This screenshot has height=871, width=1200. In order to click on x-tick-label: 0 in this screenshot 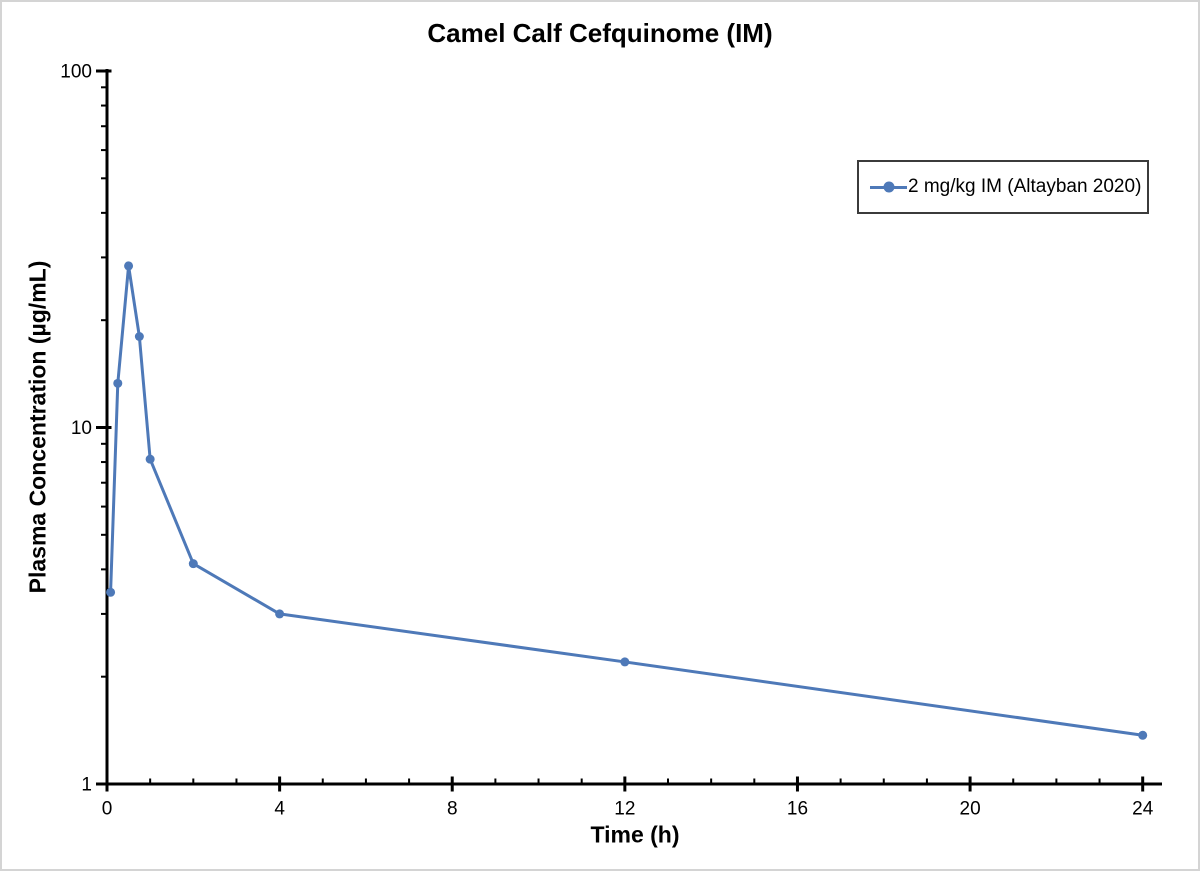, I will do `click(107, 809)`.